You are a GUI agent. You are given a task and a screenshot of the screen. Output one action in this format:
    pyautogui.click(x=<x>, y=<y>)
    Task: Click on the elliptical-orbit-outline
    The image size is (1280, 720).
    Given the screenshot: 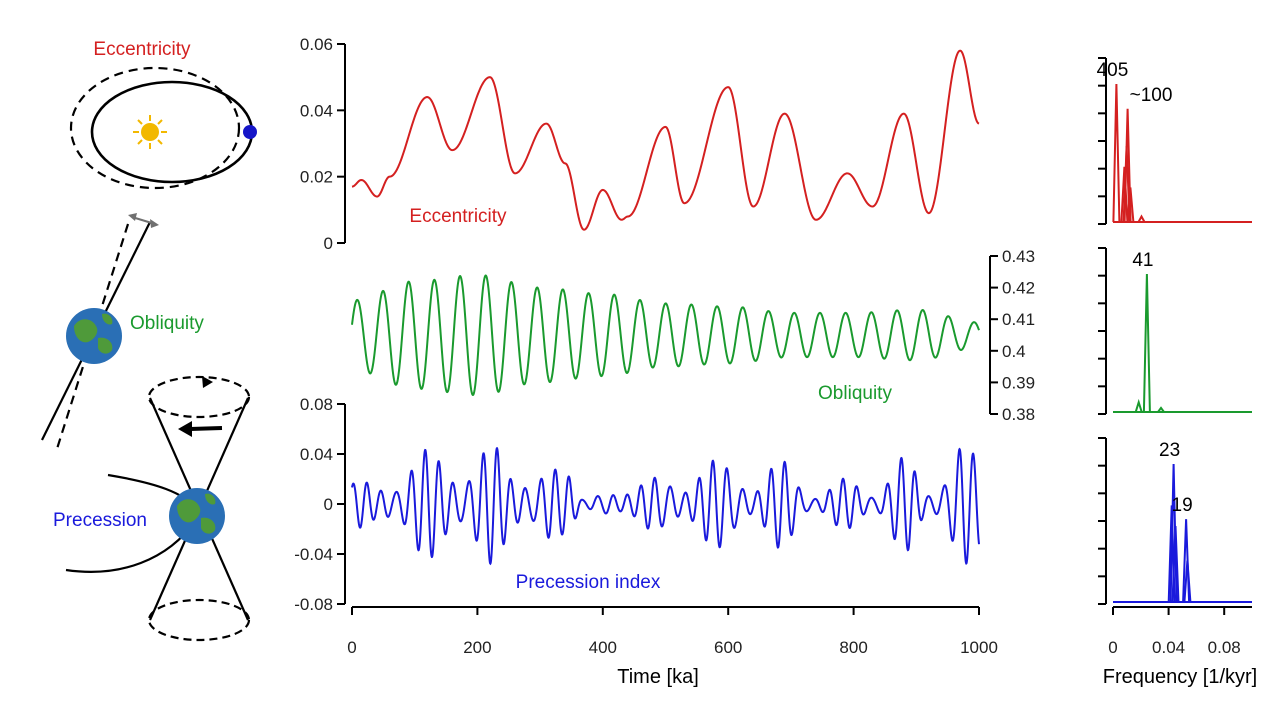 What is the action you would take?
    pyautogui.click(x=172, y=132)
    